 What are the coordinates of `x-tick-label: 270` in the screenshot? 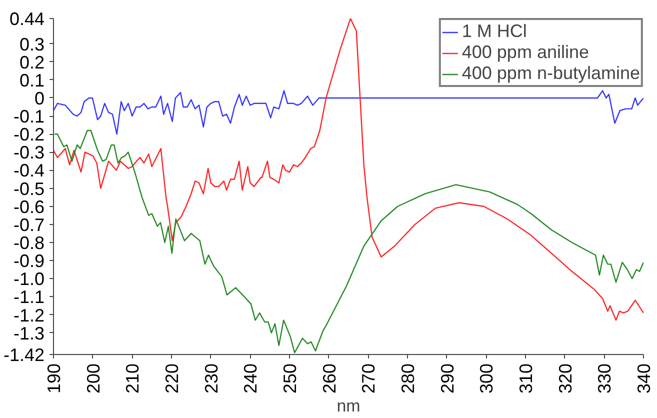 It's located at (368, 378).